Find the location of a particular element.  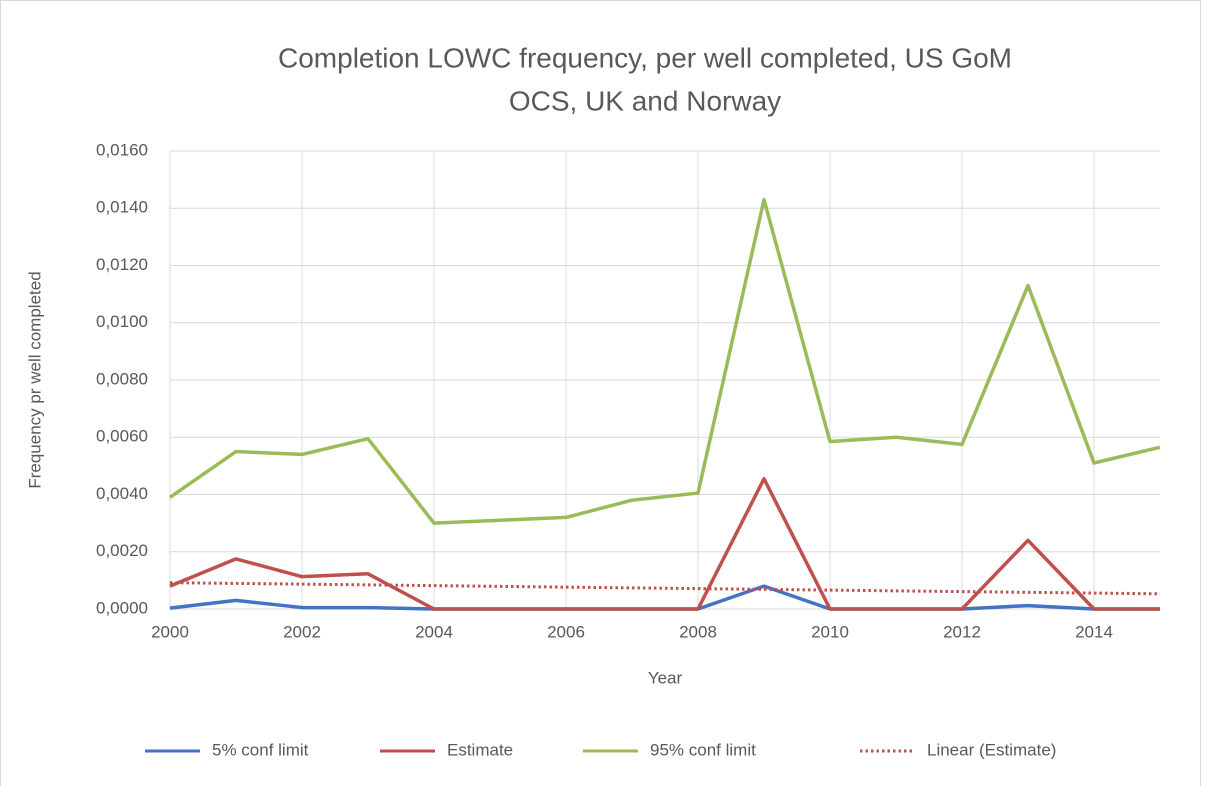

x-axis-label: Year is located at coordinates (665, 677).